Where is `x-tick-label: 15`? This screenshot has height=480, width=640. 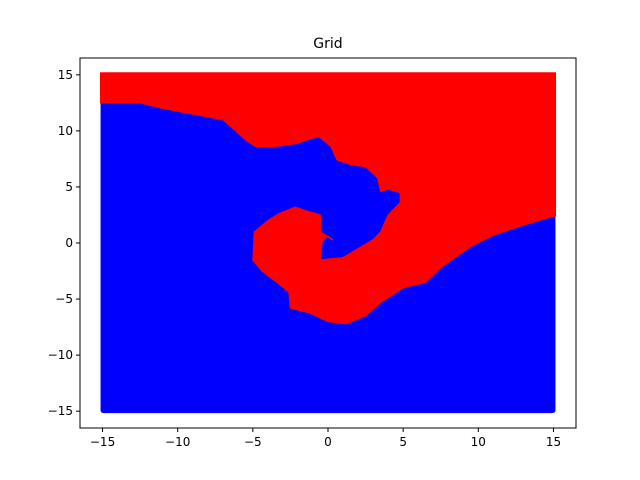 x-tick-label: 15 is located at coordinates (553, 442).